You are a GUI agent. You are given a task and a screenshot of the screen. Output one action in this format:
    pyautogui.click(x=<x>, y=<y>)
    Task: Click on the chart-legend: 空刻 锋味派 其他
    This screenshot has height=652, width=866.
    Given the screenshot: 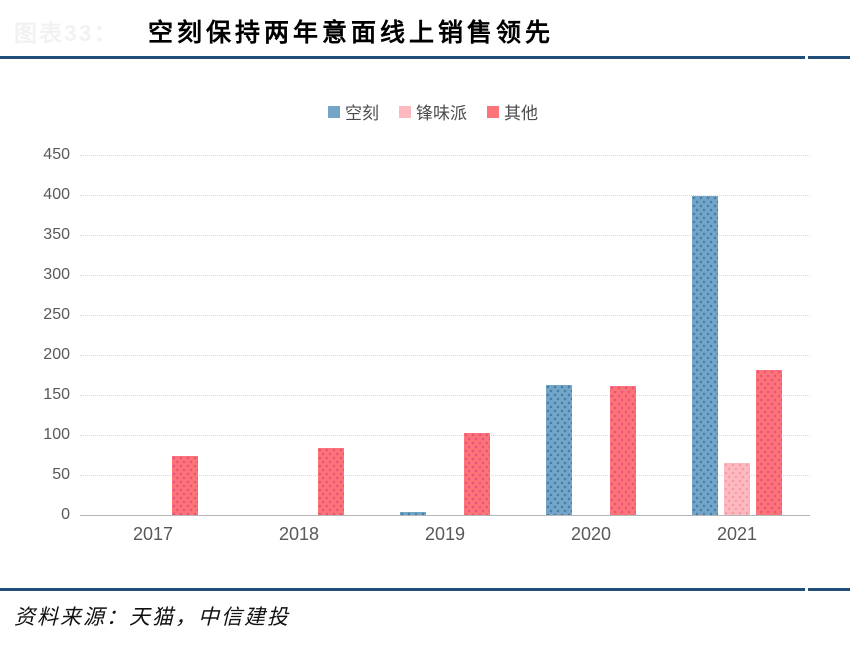 What is the action you would take?
    pyautogui.click(x=433, y=111)
    